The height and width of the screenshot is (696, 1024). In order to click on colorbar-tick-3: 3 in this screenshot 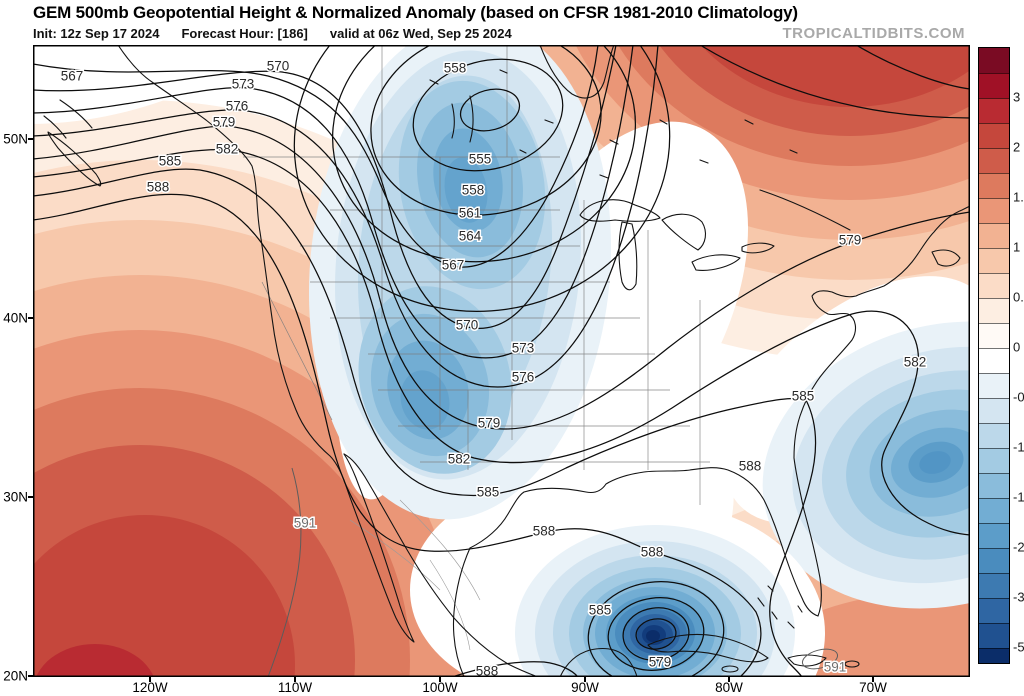, I will do `click(1017, 97)`.